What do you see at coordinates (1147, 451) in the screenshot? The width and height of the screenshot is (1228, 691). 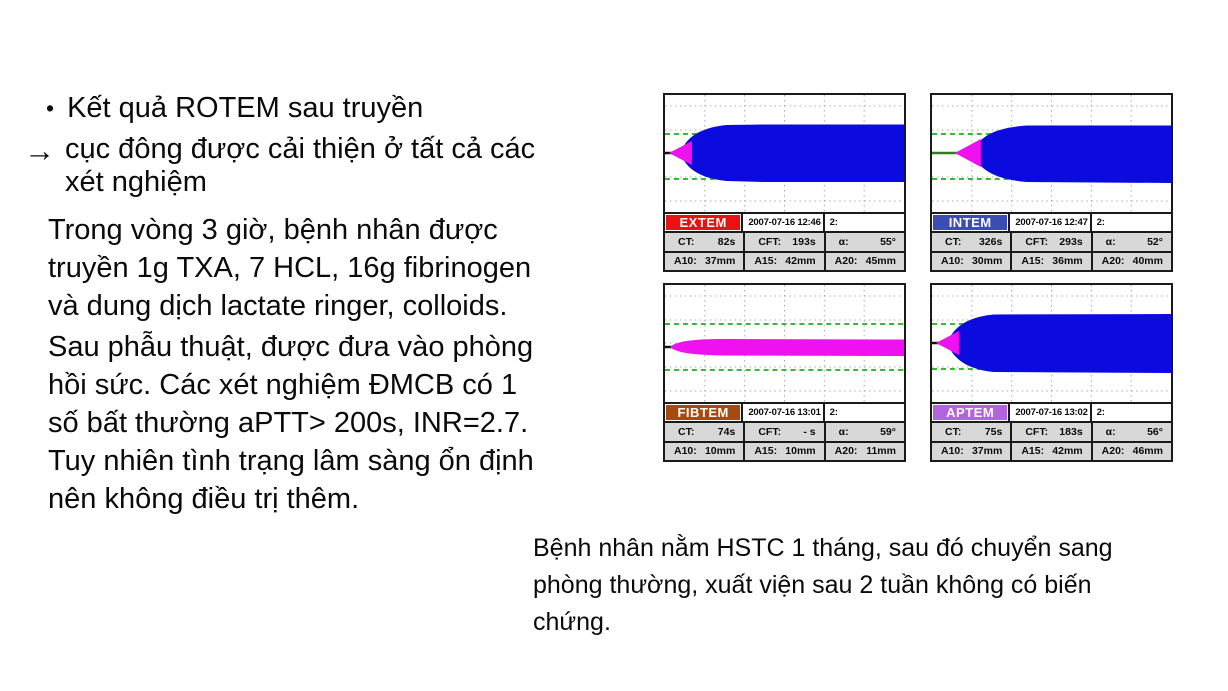 I see `param-value: 46mm` at bounding box center [1147, 451].